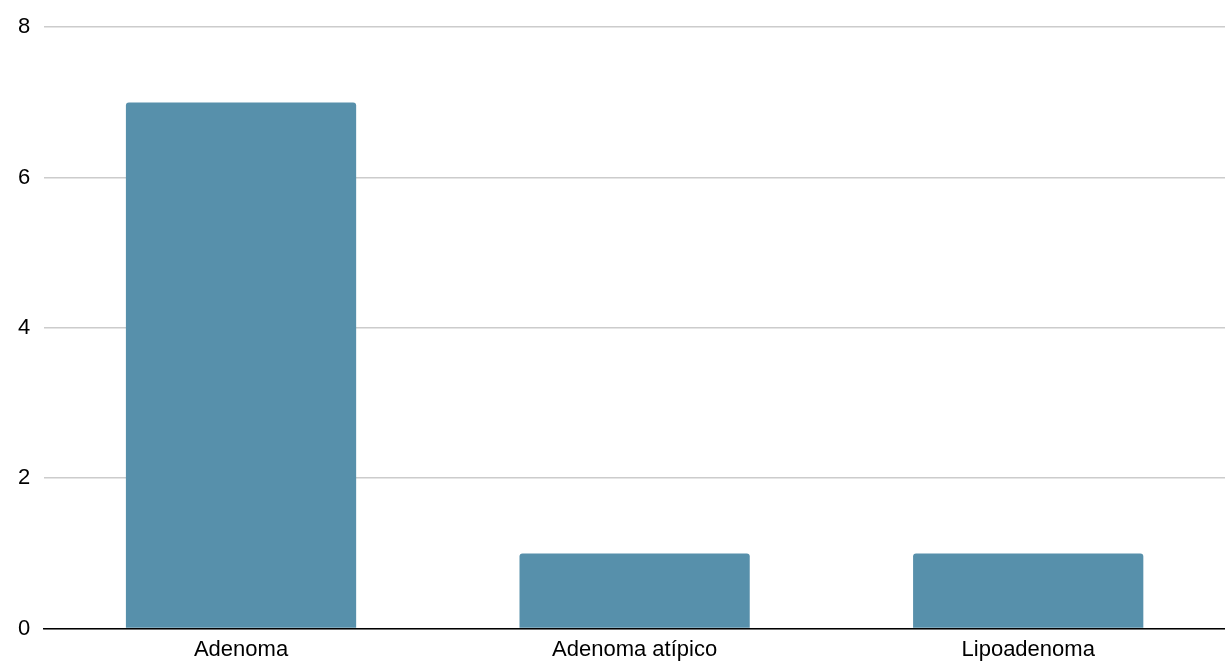 The image size is (1225, 671). What do you see at coordinates (635, 648) in the screenshot?
I see `x-tick-label: Adenoma atípico` at bounding box center [635, 648].